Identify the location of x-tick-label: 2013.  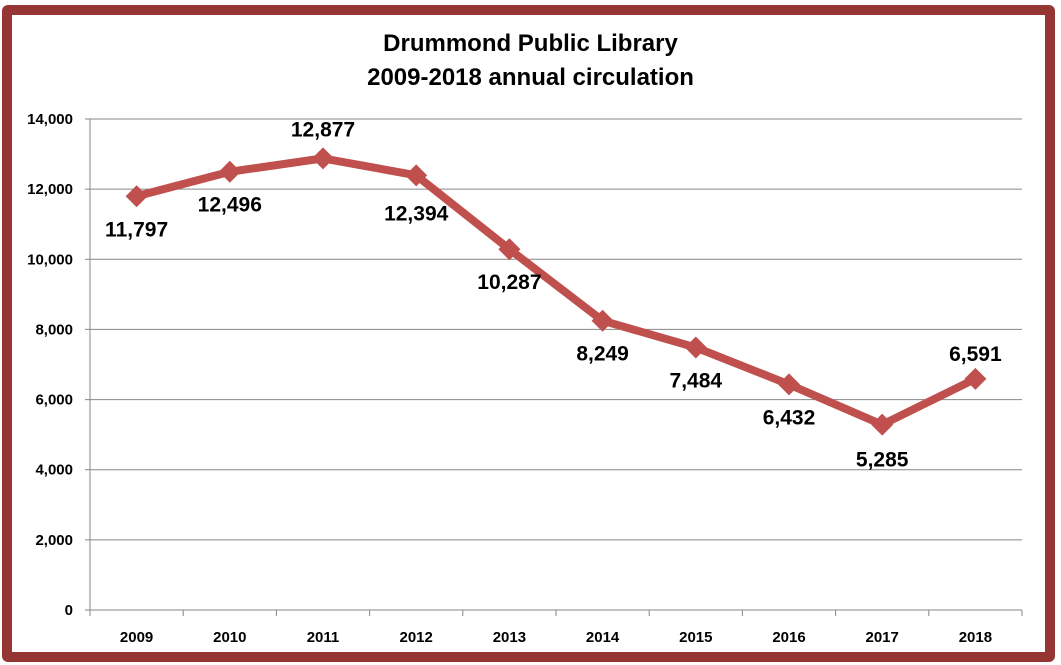
(509, 637).